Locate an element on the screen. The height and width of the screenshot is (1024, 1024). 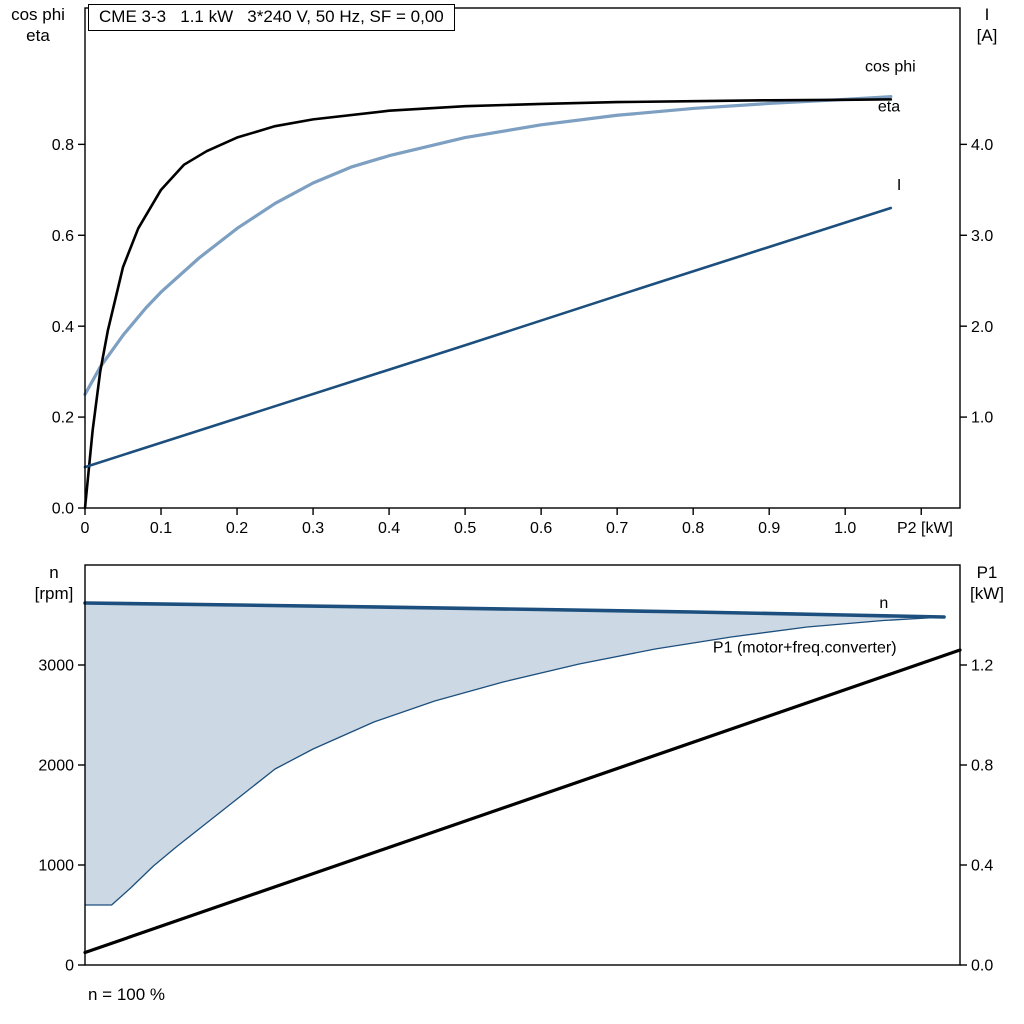
speed-axis-unit: [rpm] is located at coordinates (54, 593).